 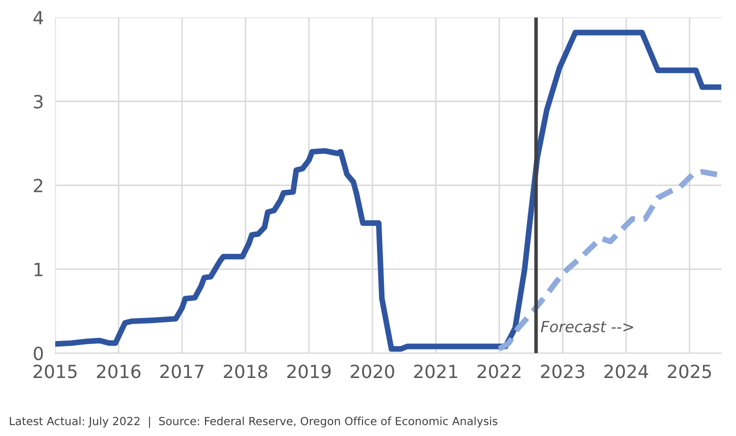 What do you see at coordinates (562, 371) in the screenshot?
I see `x-tick-label: 2023` at bounding box center [562, 371].